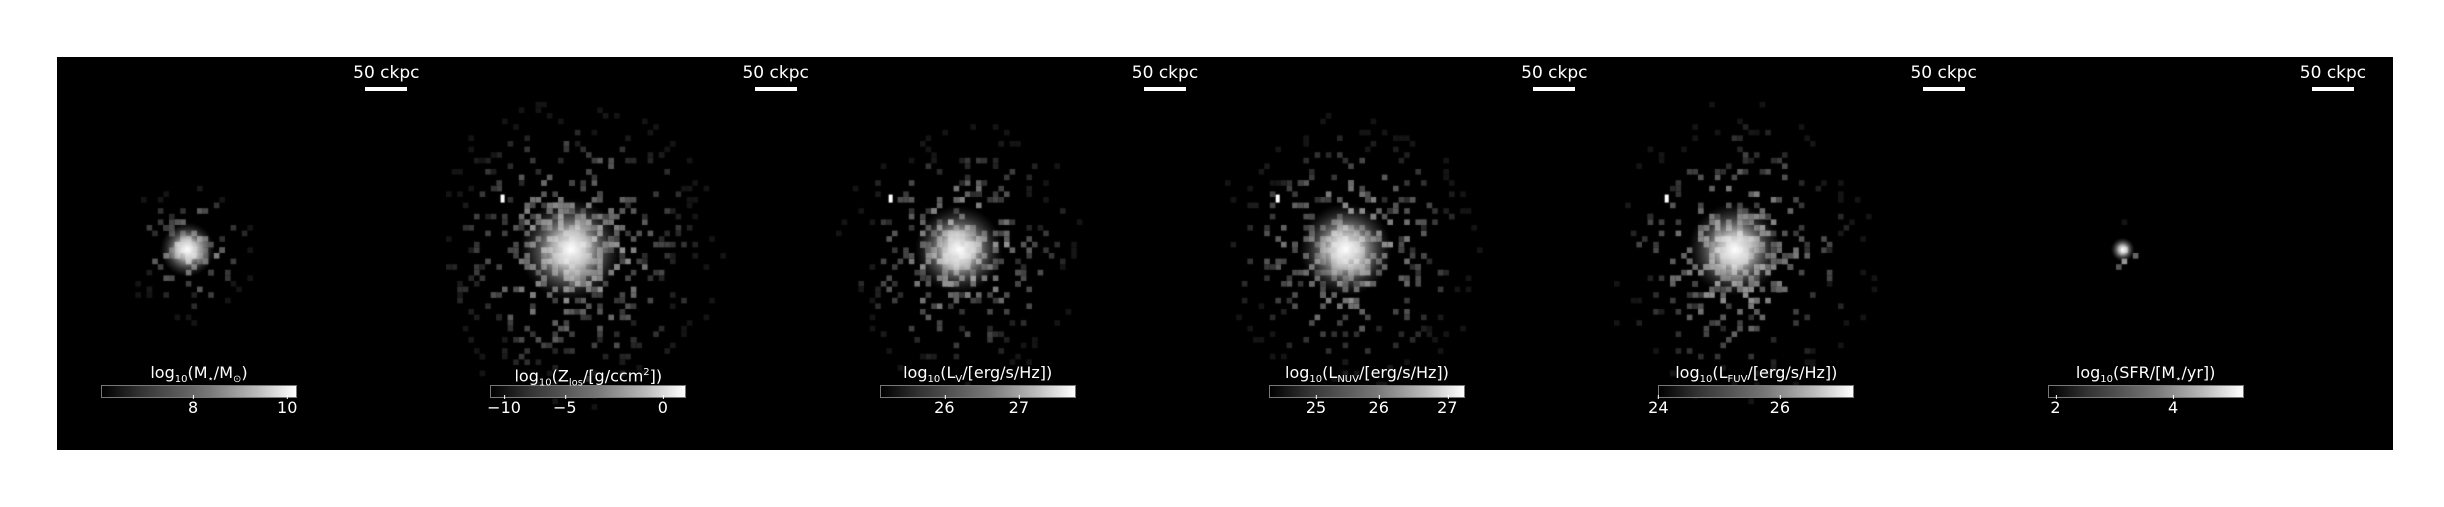 The width and height of the screenshot is (2444, 507). What do you see at coordinates (2173, 406) in the screenshot?
I see `colorbar-tick-label: 4` at bounding box center [2173, 406].